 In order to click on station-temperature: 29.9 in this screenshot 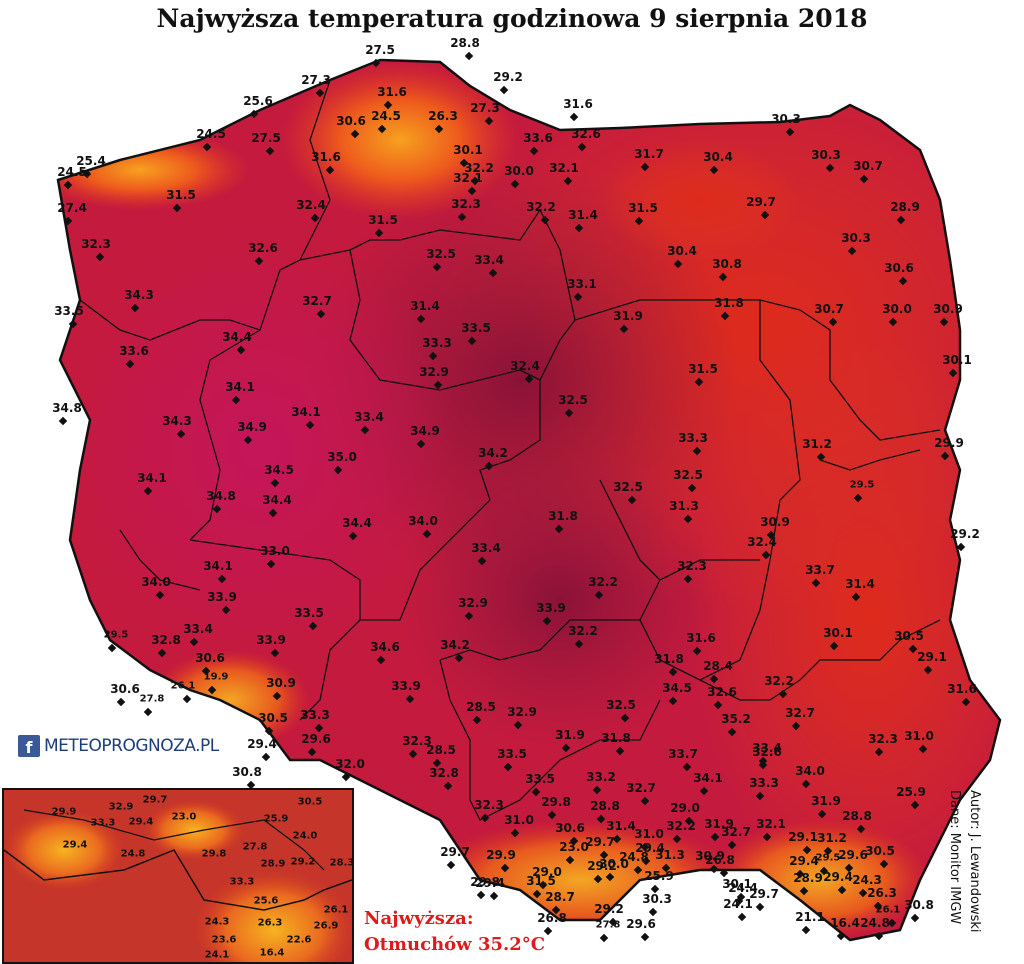, I will do `click(949, 443)`.